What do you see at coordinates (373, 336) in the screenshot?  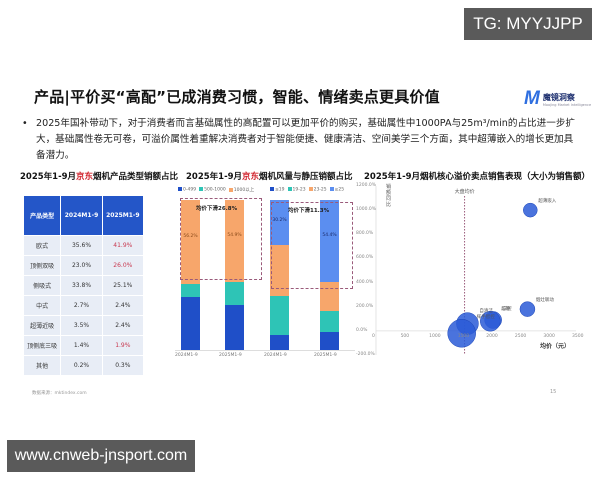 I see `x-tick-label: 0` at bounding box center [373, 336].